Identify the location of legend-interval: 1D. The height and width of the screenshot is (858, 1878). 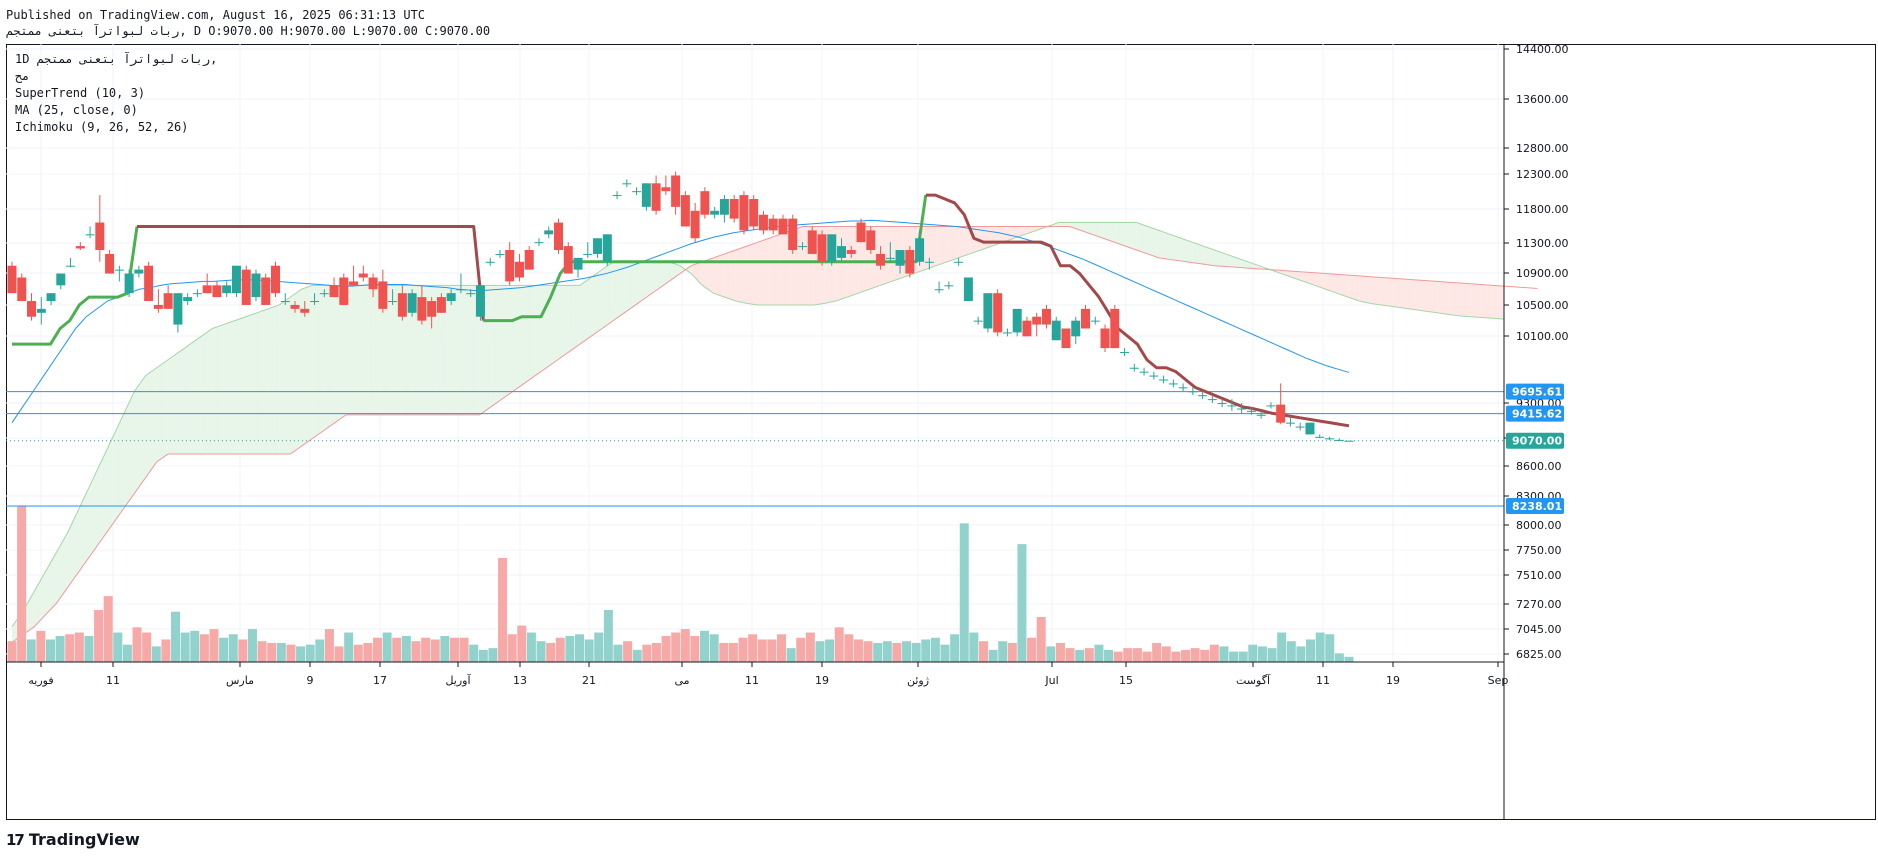
(22, 59).